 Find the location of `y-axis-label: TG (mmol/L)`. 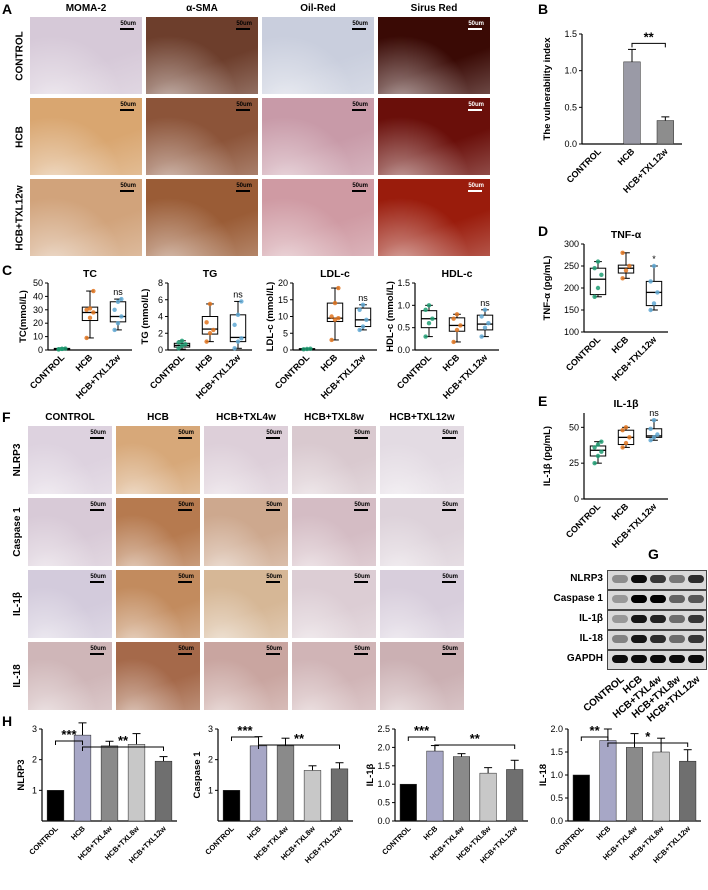

y-axis-label: TG (mmol/L) is located at coordinates (145, 317).